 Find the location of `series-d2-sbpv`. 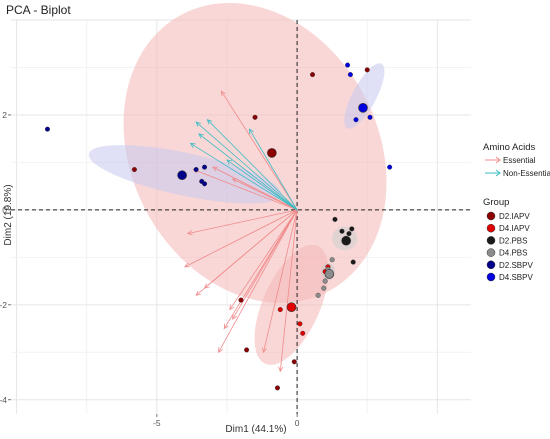

series-d2-sbpv is located at coordinates (126, 156).